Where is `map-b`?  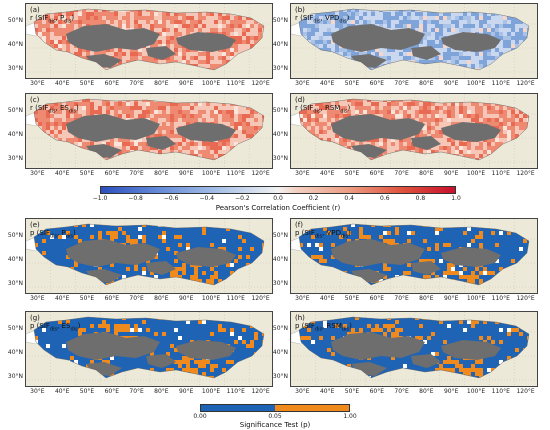
map-b is located at coordinates (414, 41).